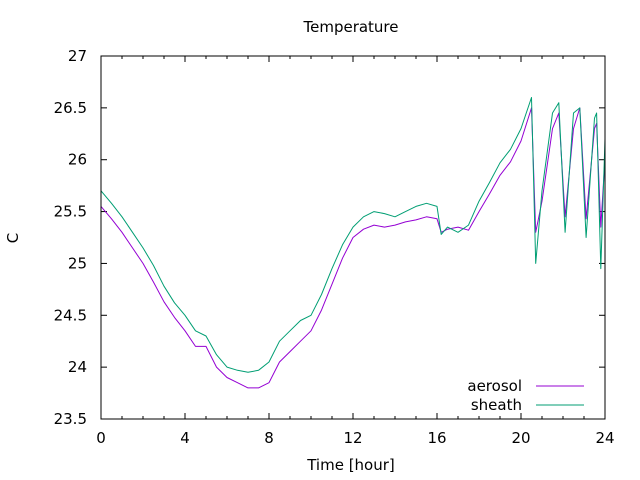 This screenshot has height=480, width=640. Describe the element at coordinates (101, 438) in the screenshot. I see `x-tick-label: 0` at that location.